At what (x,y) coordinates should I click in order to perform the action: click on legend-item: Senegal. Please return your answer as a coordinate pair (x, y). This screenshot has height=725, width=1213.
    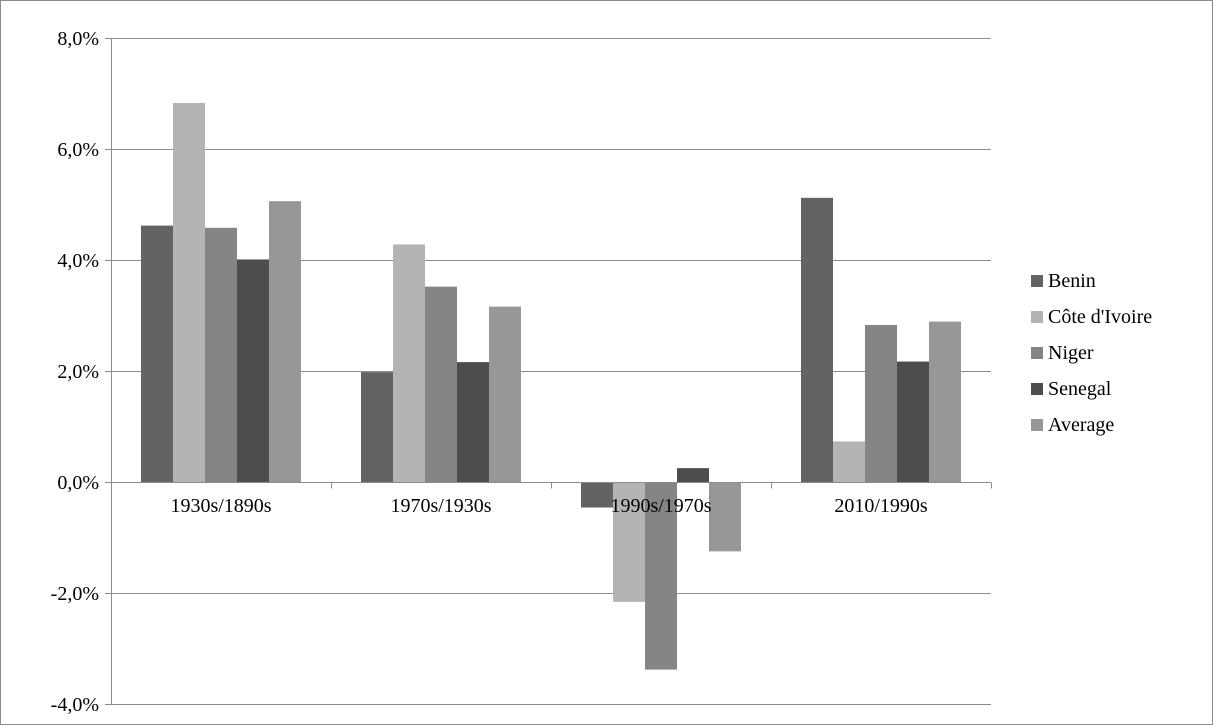
    Looking at the image, I should click on (1091, 389).